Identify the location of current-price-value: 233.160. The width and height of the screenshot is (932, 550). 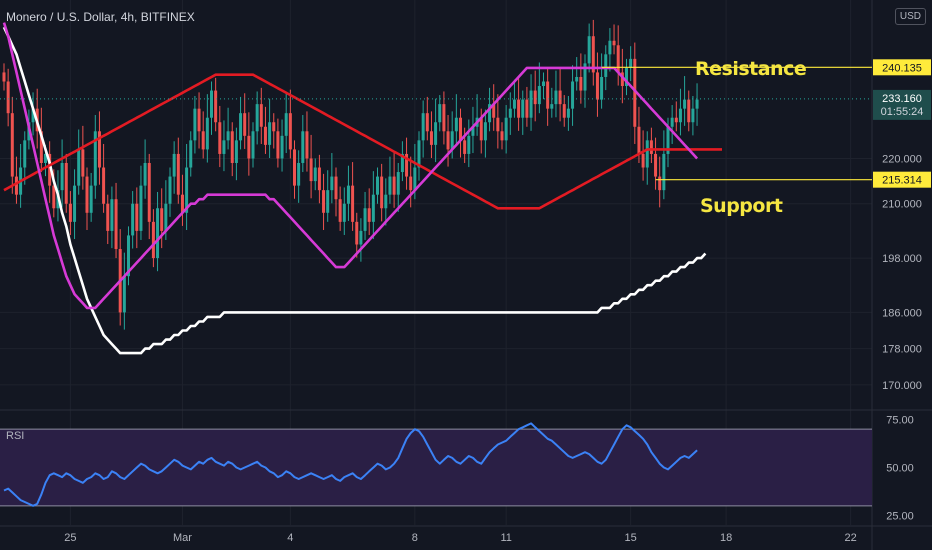
(902, 99).